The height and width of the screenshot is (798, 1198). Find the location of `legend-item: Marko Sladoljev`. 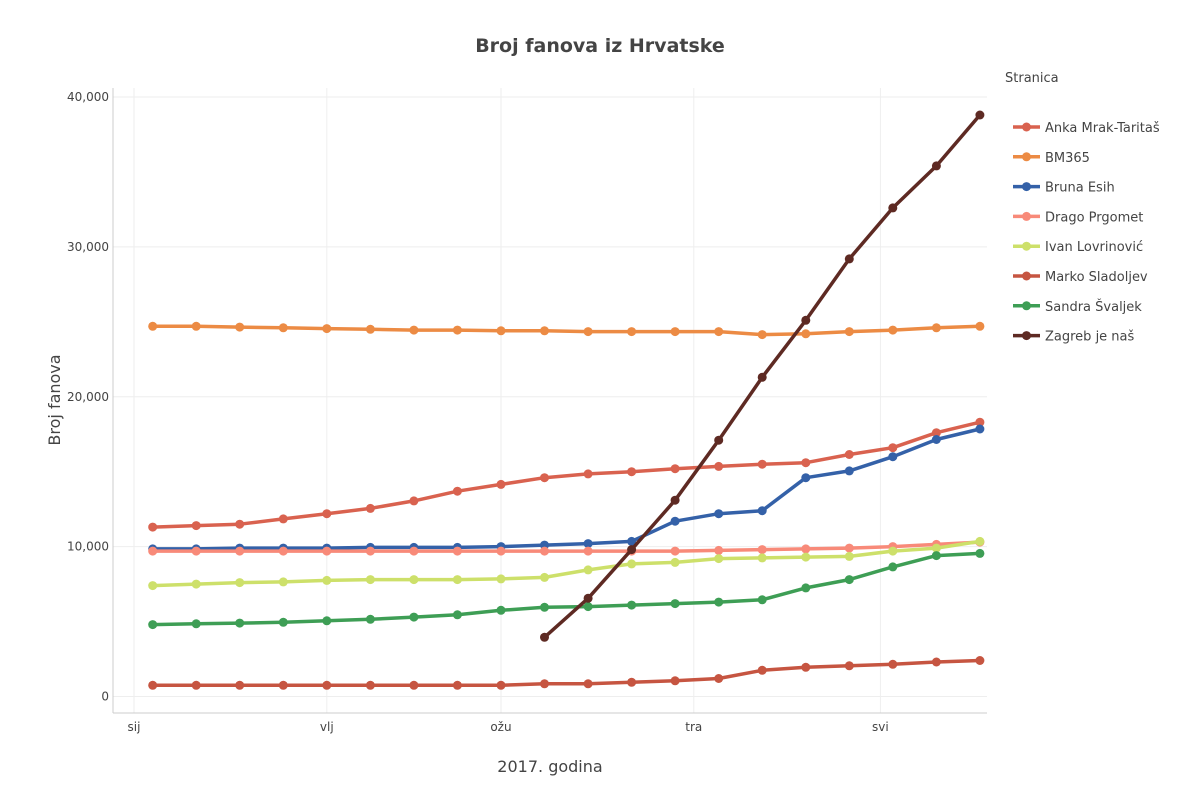

legend-item: Marko Sladoljev is located at coordinates (1080, 277).